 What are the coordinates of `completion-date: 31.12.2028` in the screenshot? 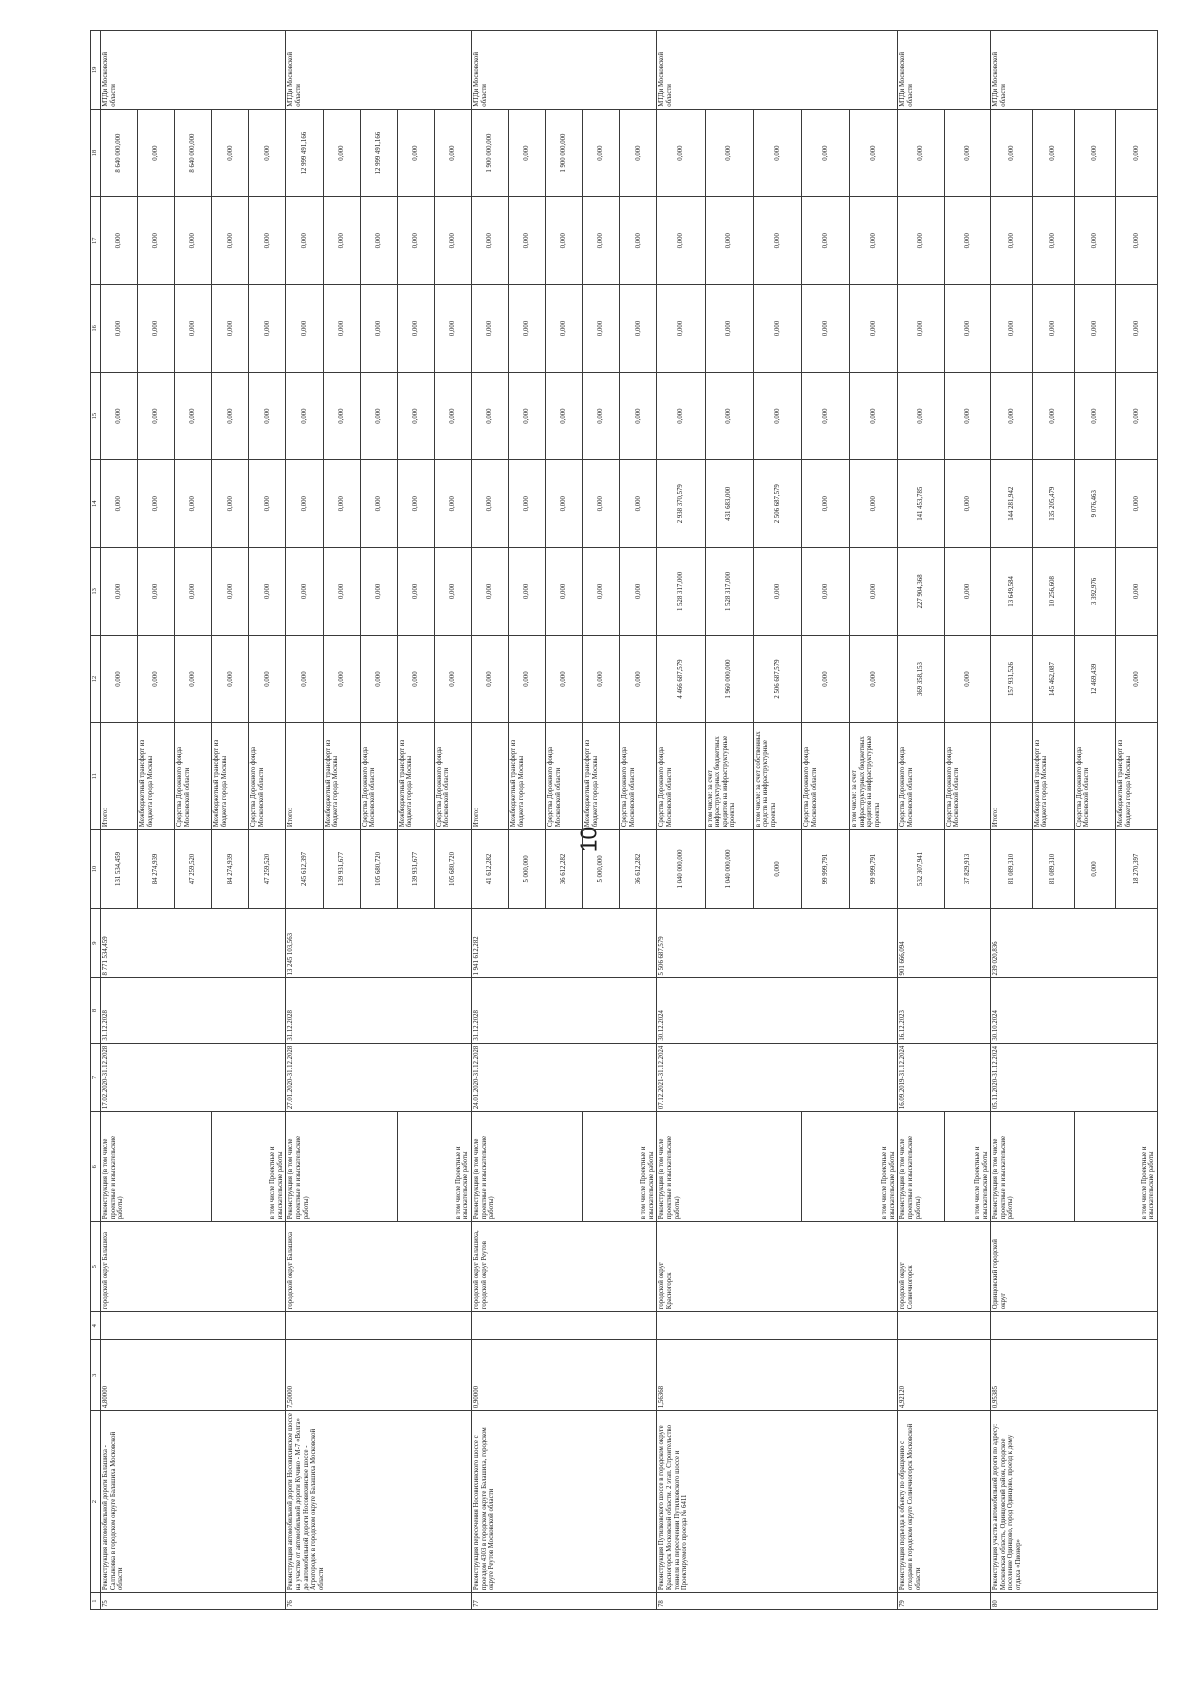 It's located at (193, 1010).